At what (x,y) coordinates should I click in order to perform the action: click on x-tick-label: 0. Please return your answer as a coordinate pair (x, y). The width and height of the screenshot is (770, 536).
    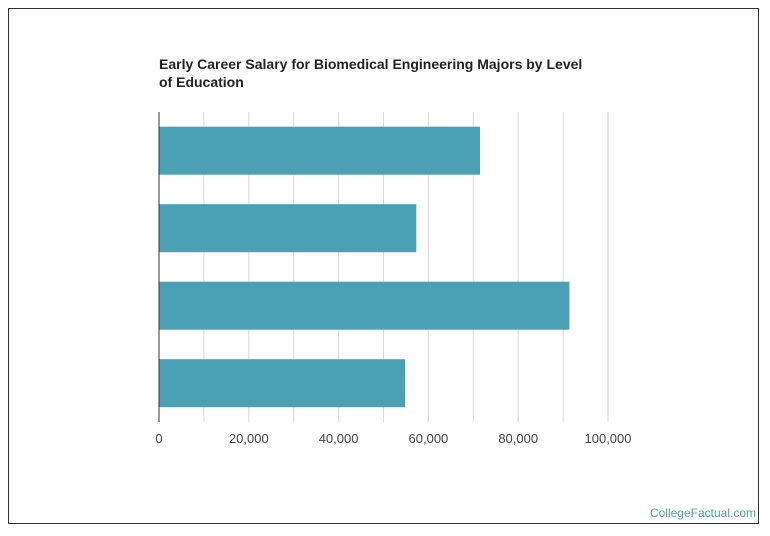
    Looking at the image, I should click on (158, 438).